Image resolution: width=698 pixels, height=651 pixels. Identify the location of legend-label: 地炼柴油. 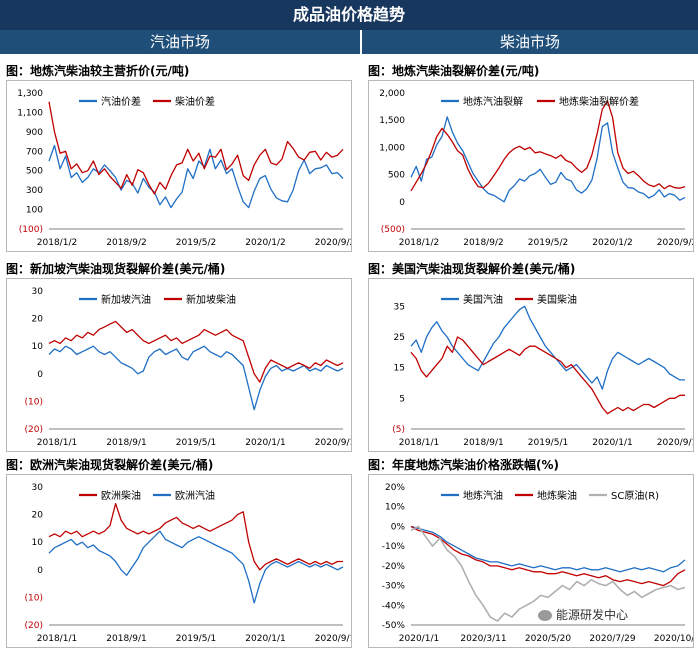
(557, 495).